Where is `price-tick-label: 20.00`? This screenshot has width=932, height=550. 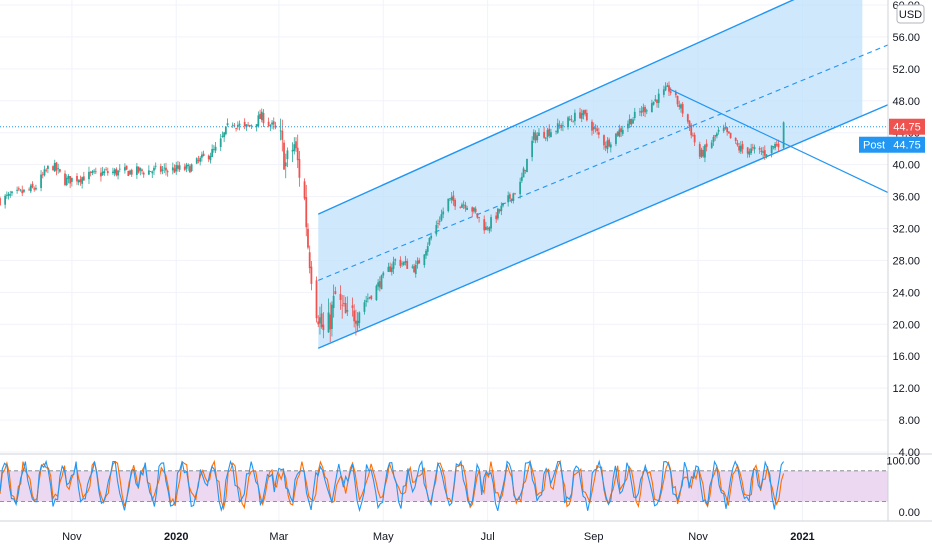
price-tick-label: 20.00 is located at coordinates (906, 325).